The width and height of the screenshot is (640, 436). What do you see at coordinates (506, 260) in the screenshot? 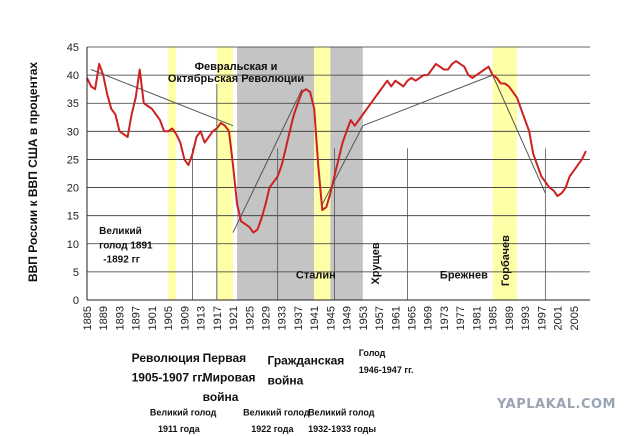
I see `vertical-annotation-1: Горбачев` at bounding box center [506, 260].